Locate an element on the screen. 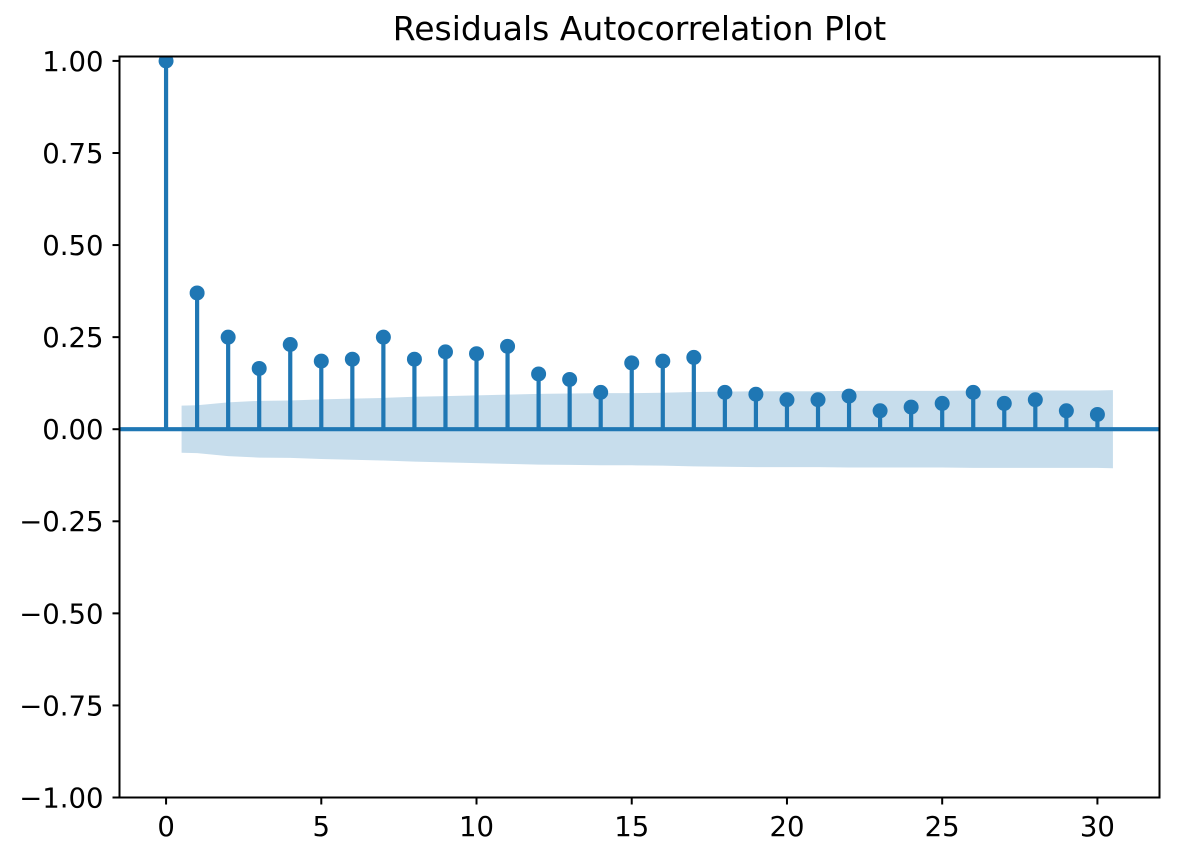 The height and width of the screenshot is (866, 1180). y-tick-label: −1.00 is located at coordinates (61, 798).